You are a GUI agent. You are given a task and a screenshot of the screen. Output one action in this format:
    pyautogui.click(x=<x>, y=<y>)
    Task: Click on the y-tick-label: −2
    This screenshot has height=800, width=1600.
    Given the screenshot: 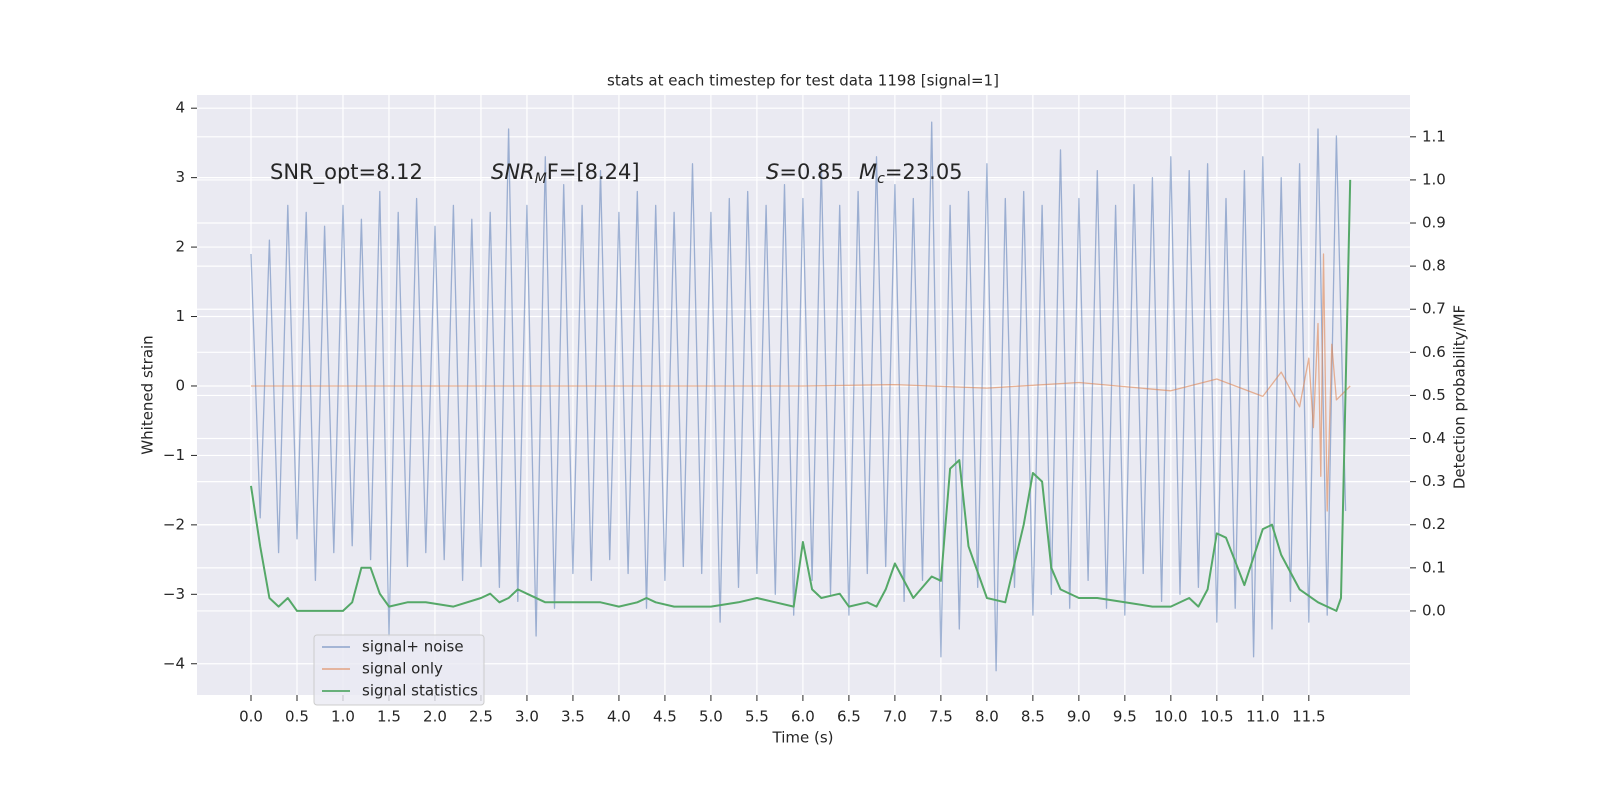 What is the action you would take?
    pyautogui.click(x=174, y=524)
    